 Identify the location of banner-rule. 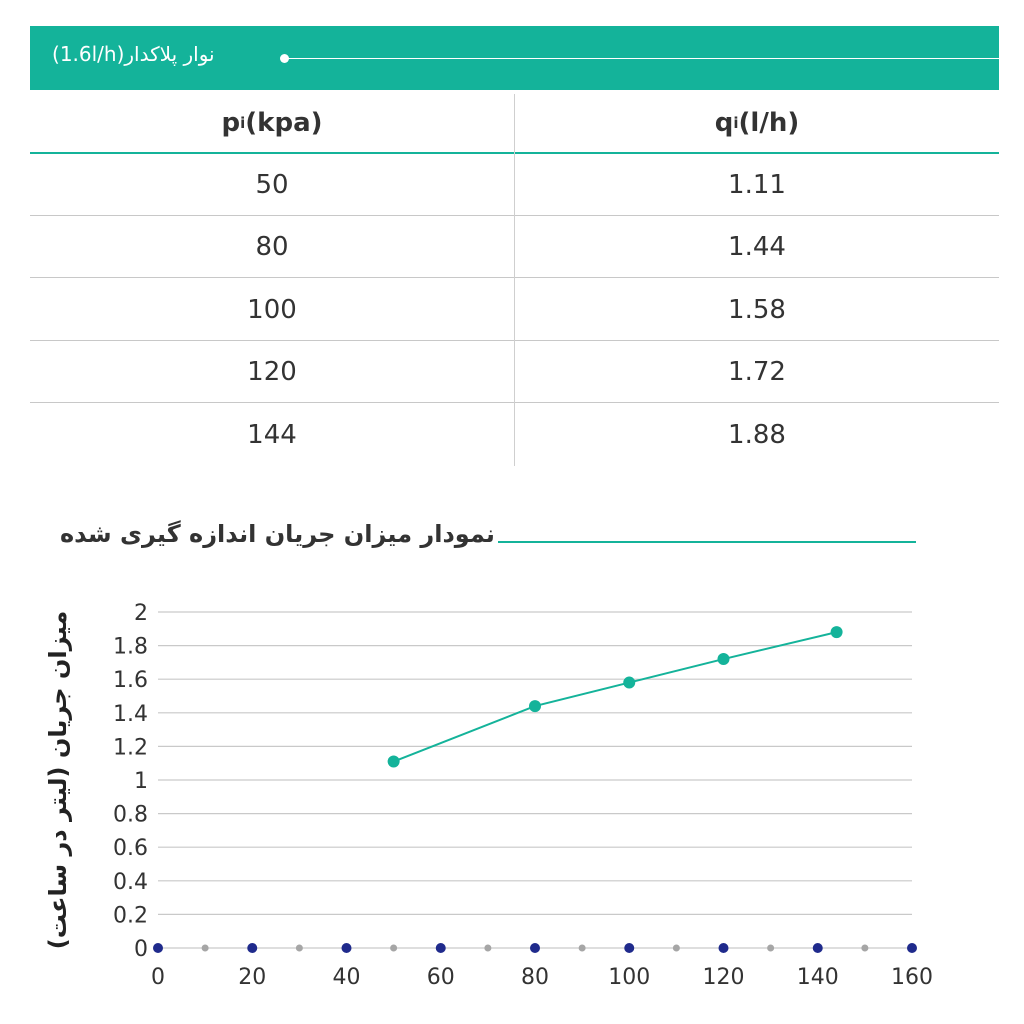
(648, 58).